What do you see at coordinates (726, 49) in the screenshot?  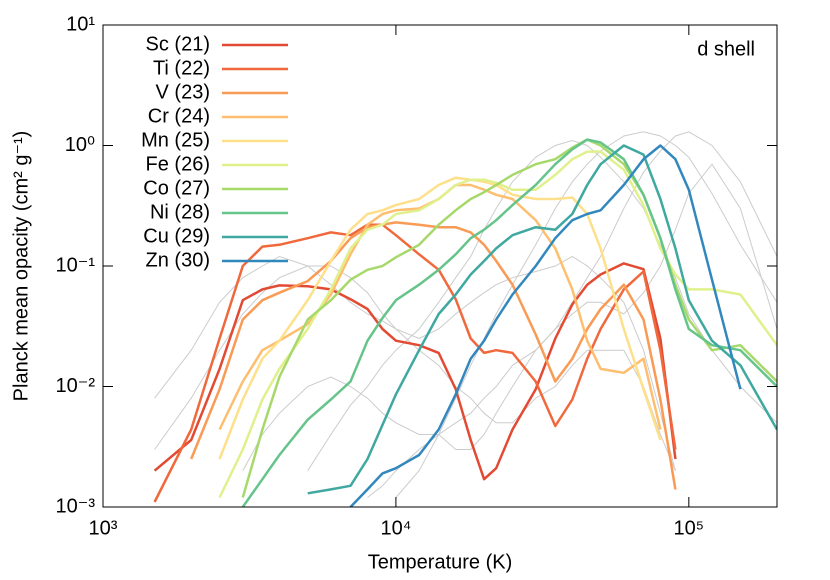 I see `annotation: d shell` at bounding box center [726, 49].